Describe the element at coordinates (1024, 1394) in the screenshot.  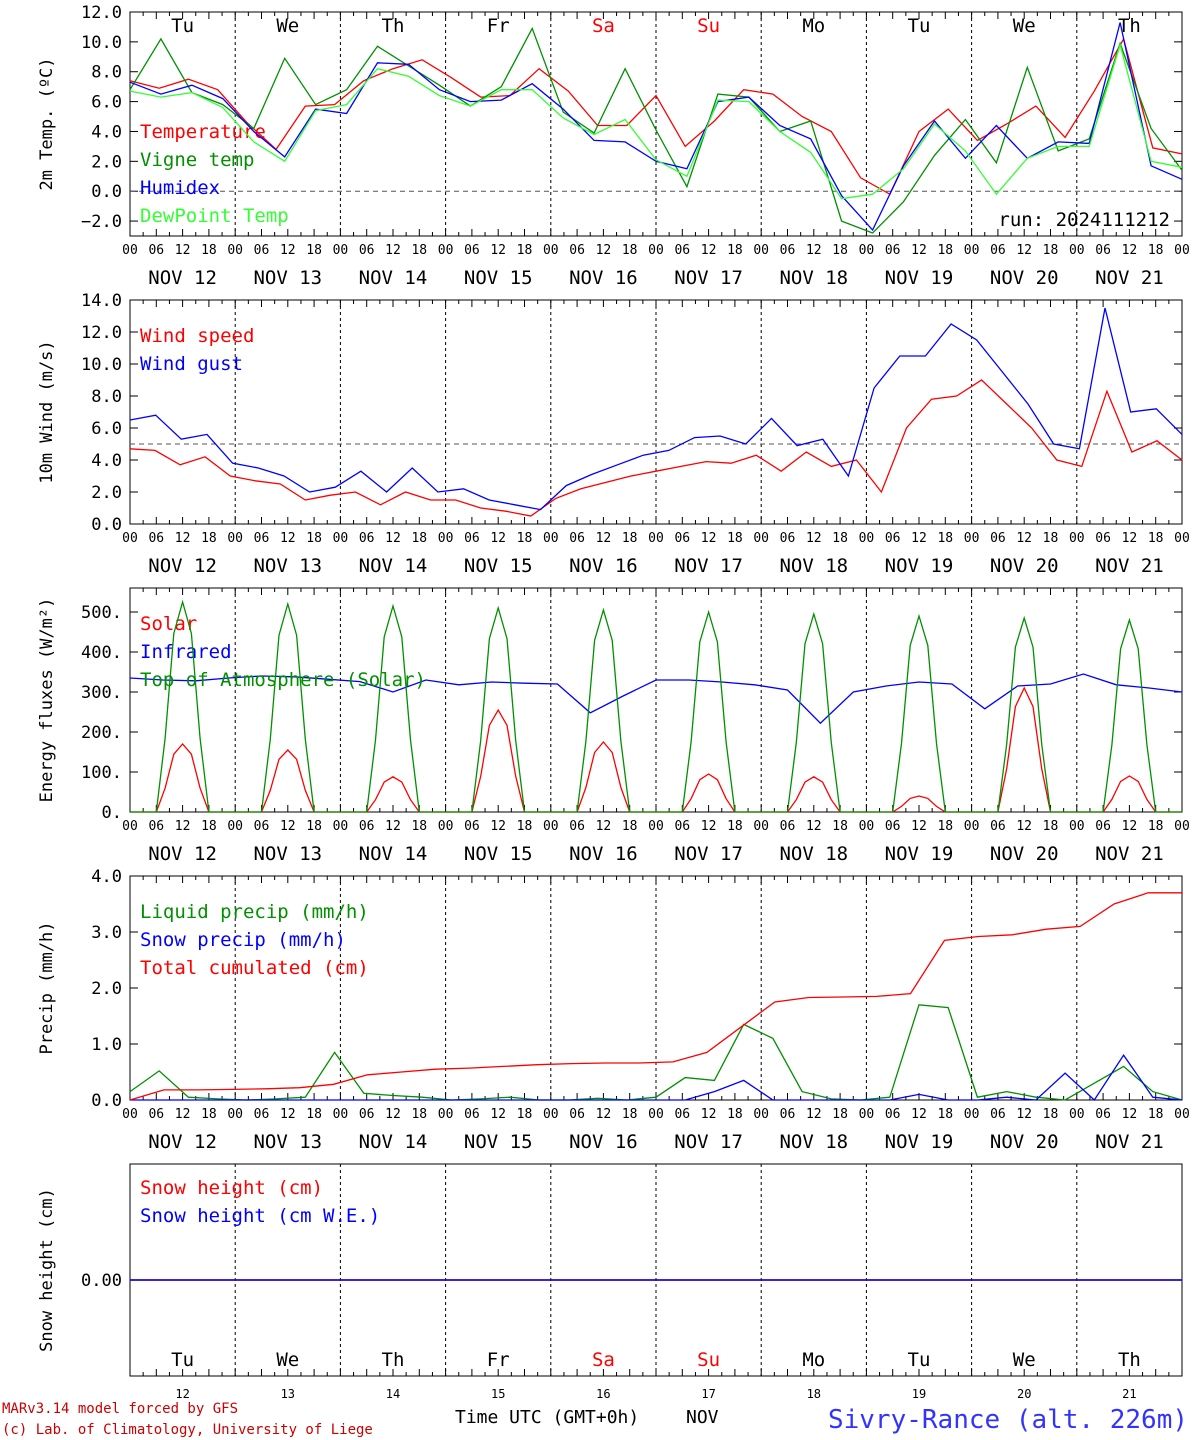
I see `day-number-label: 20` at that location.